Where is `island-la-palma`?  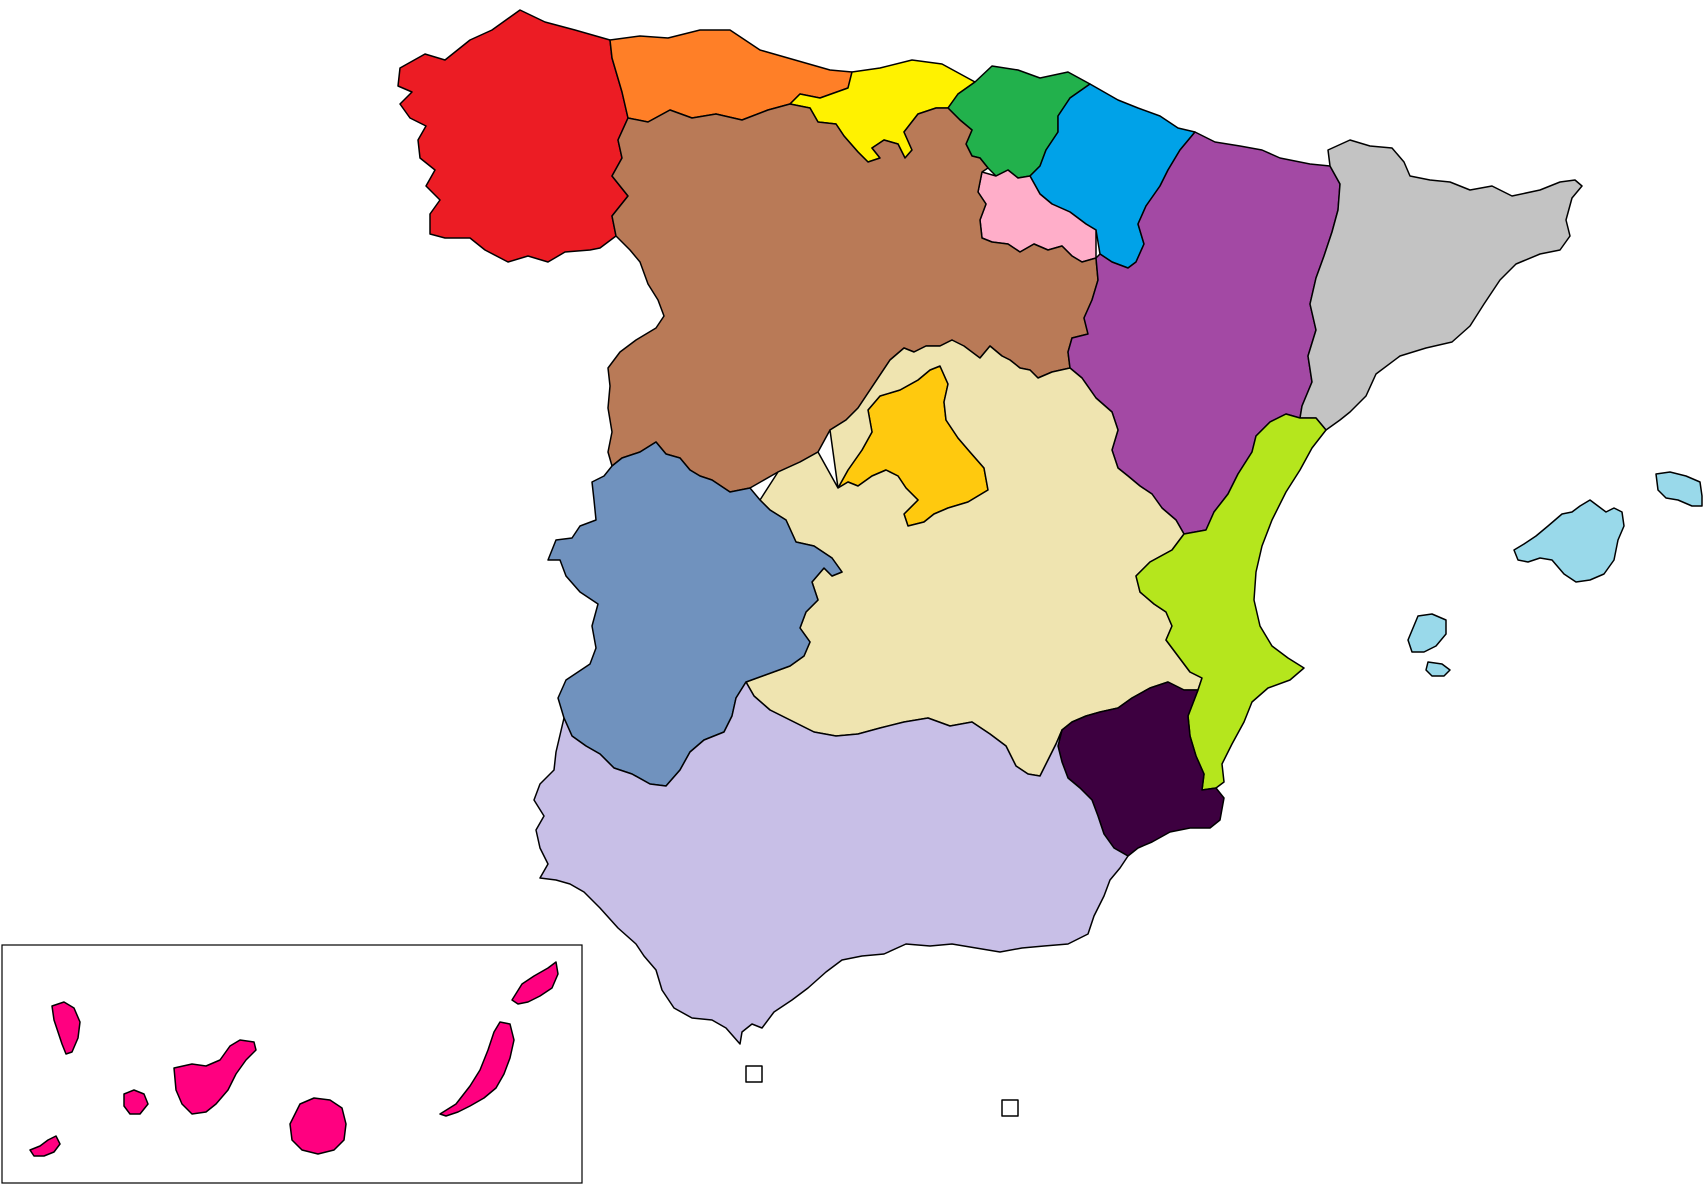
island-la-palma is located at coordinates (66, 1028).